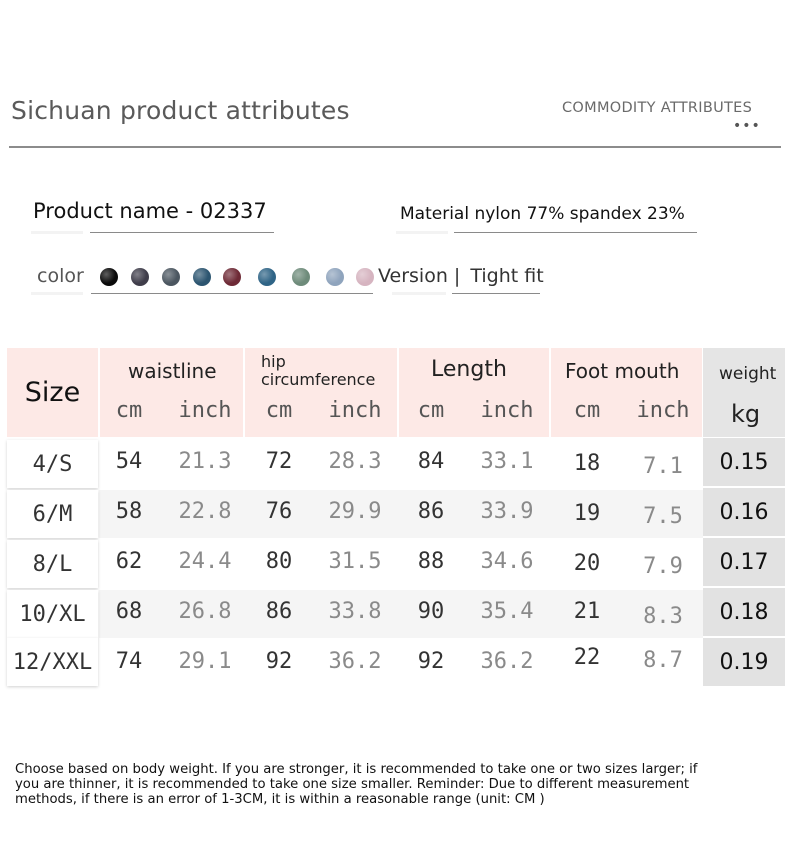 This screenshot has width=790, height=856. I want to click on weight-cell: 0.18, so click(744, 612).